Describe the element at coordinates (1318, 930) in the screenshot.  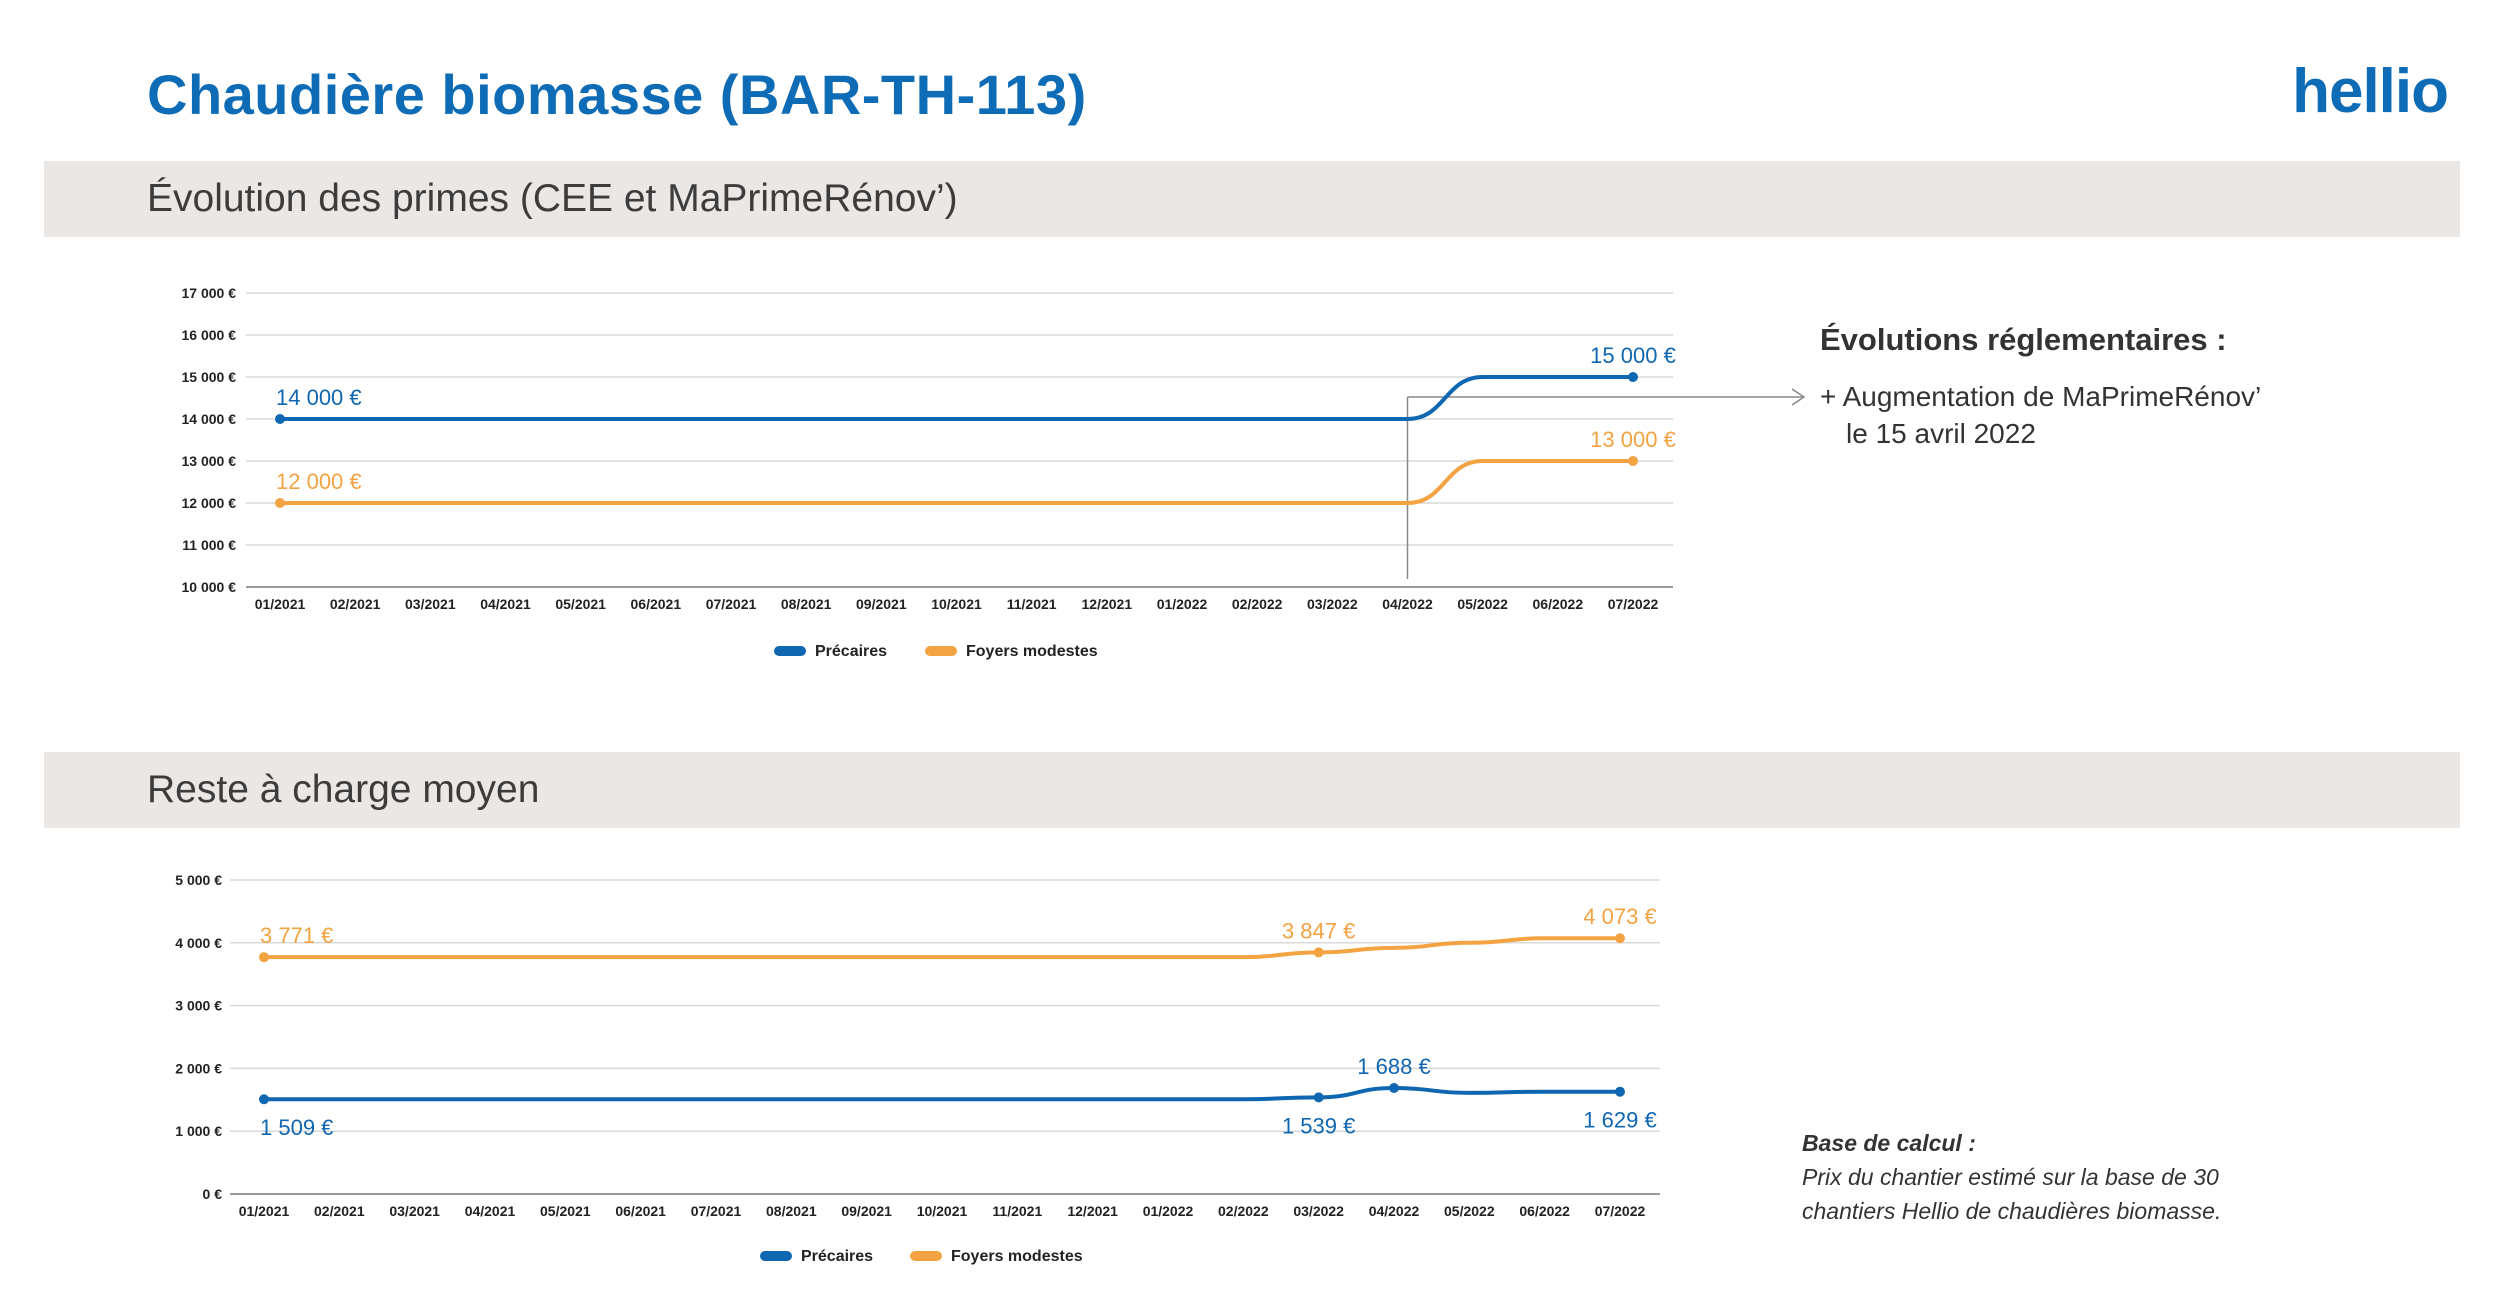
I see `data-label: 3 847 €` at that location.